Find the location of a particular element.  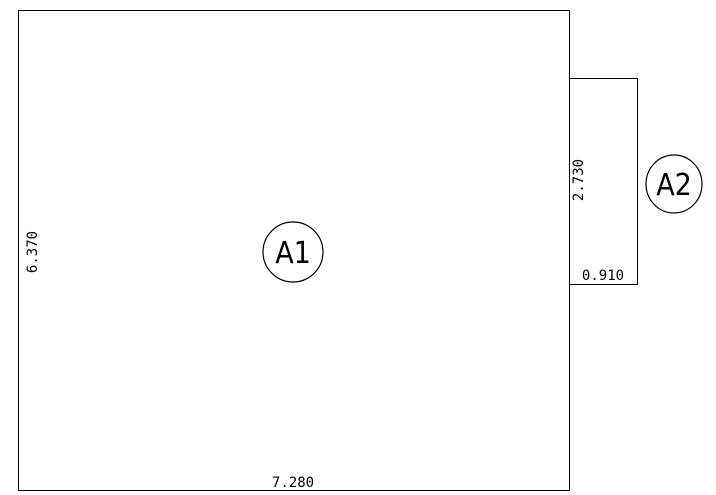

room-a2-label: A2 is located at coordinates (674, 185).